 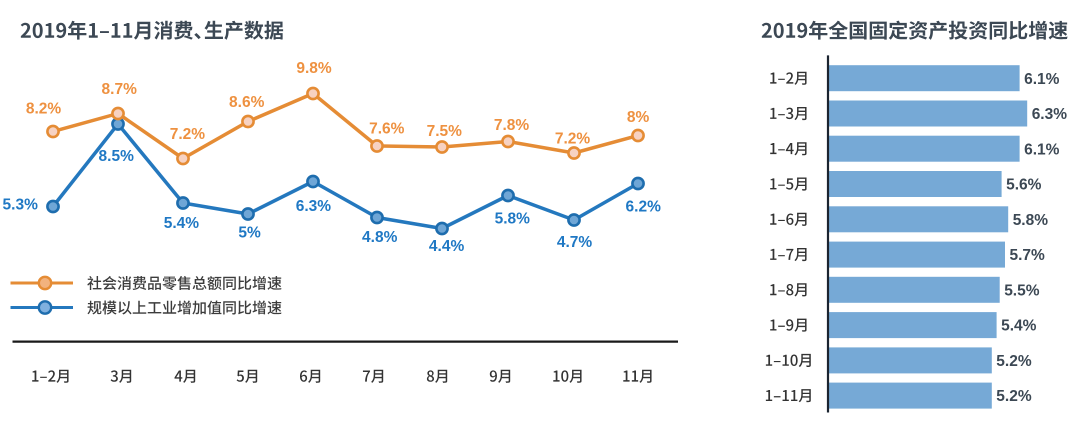 I want to click on svg-text: 4.8%, so click(x=380, y=237).